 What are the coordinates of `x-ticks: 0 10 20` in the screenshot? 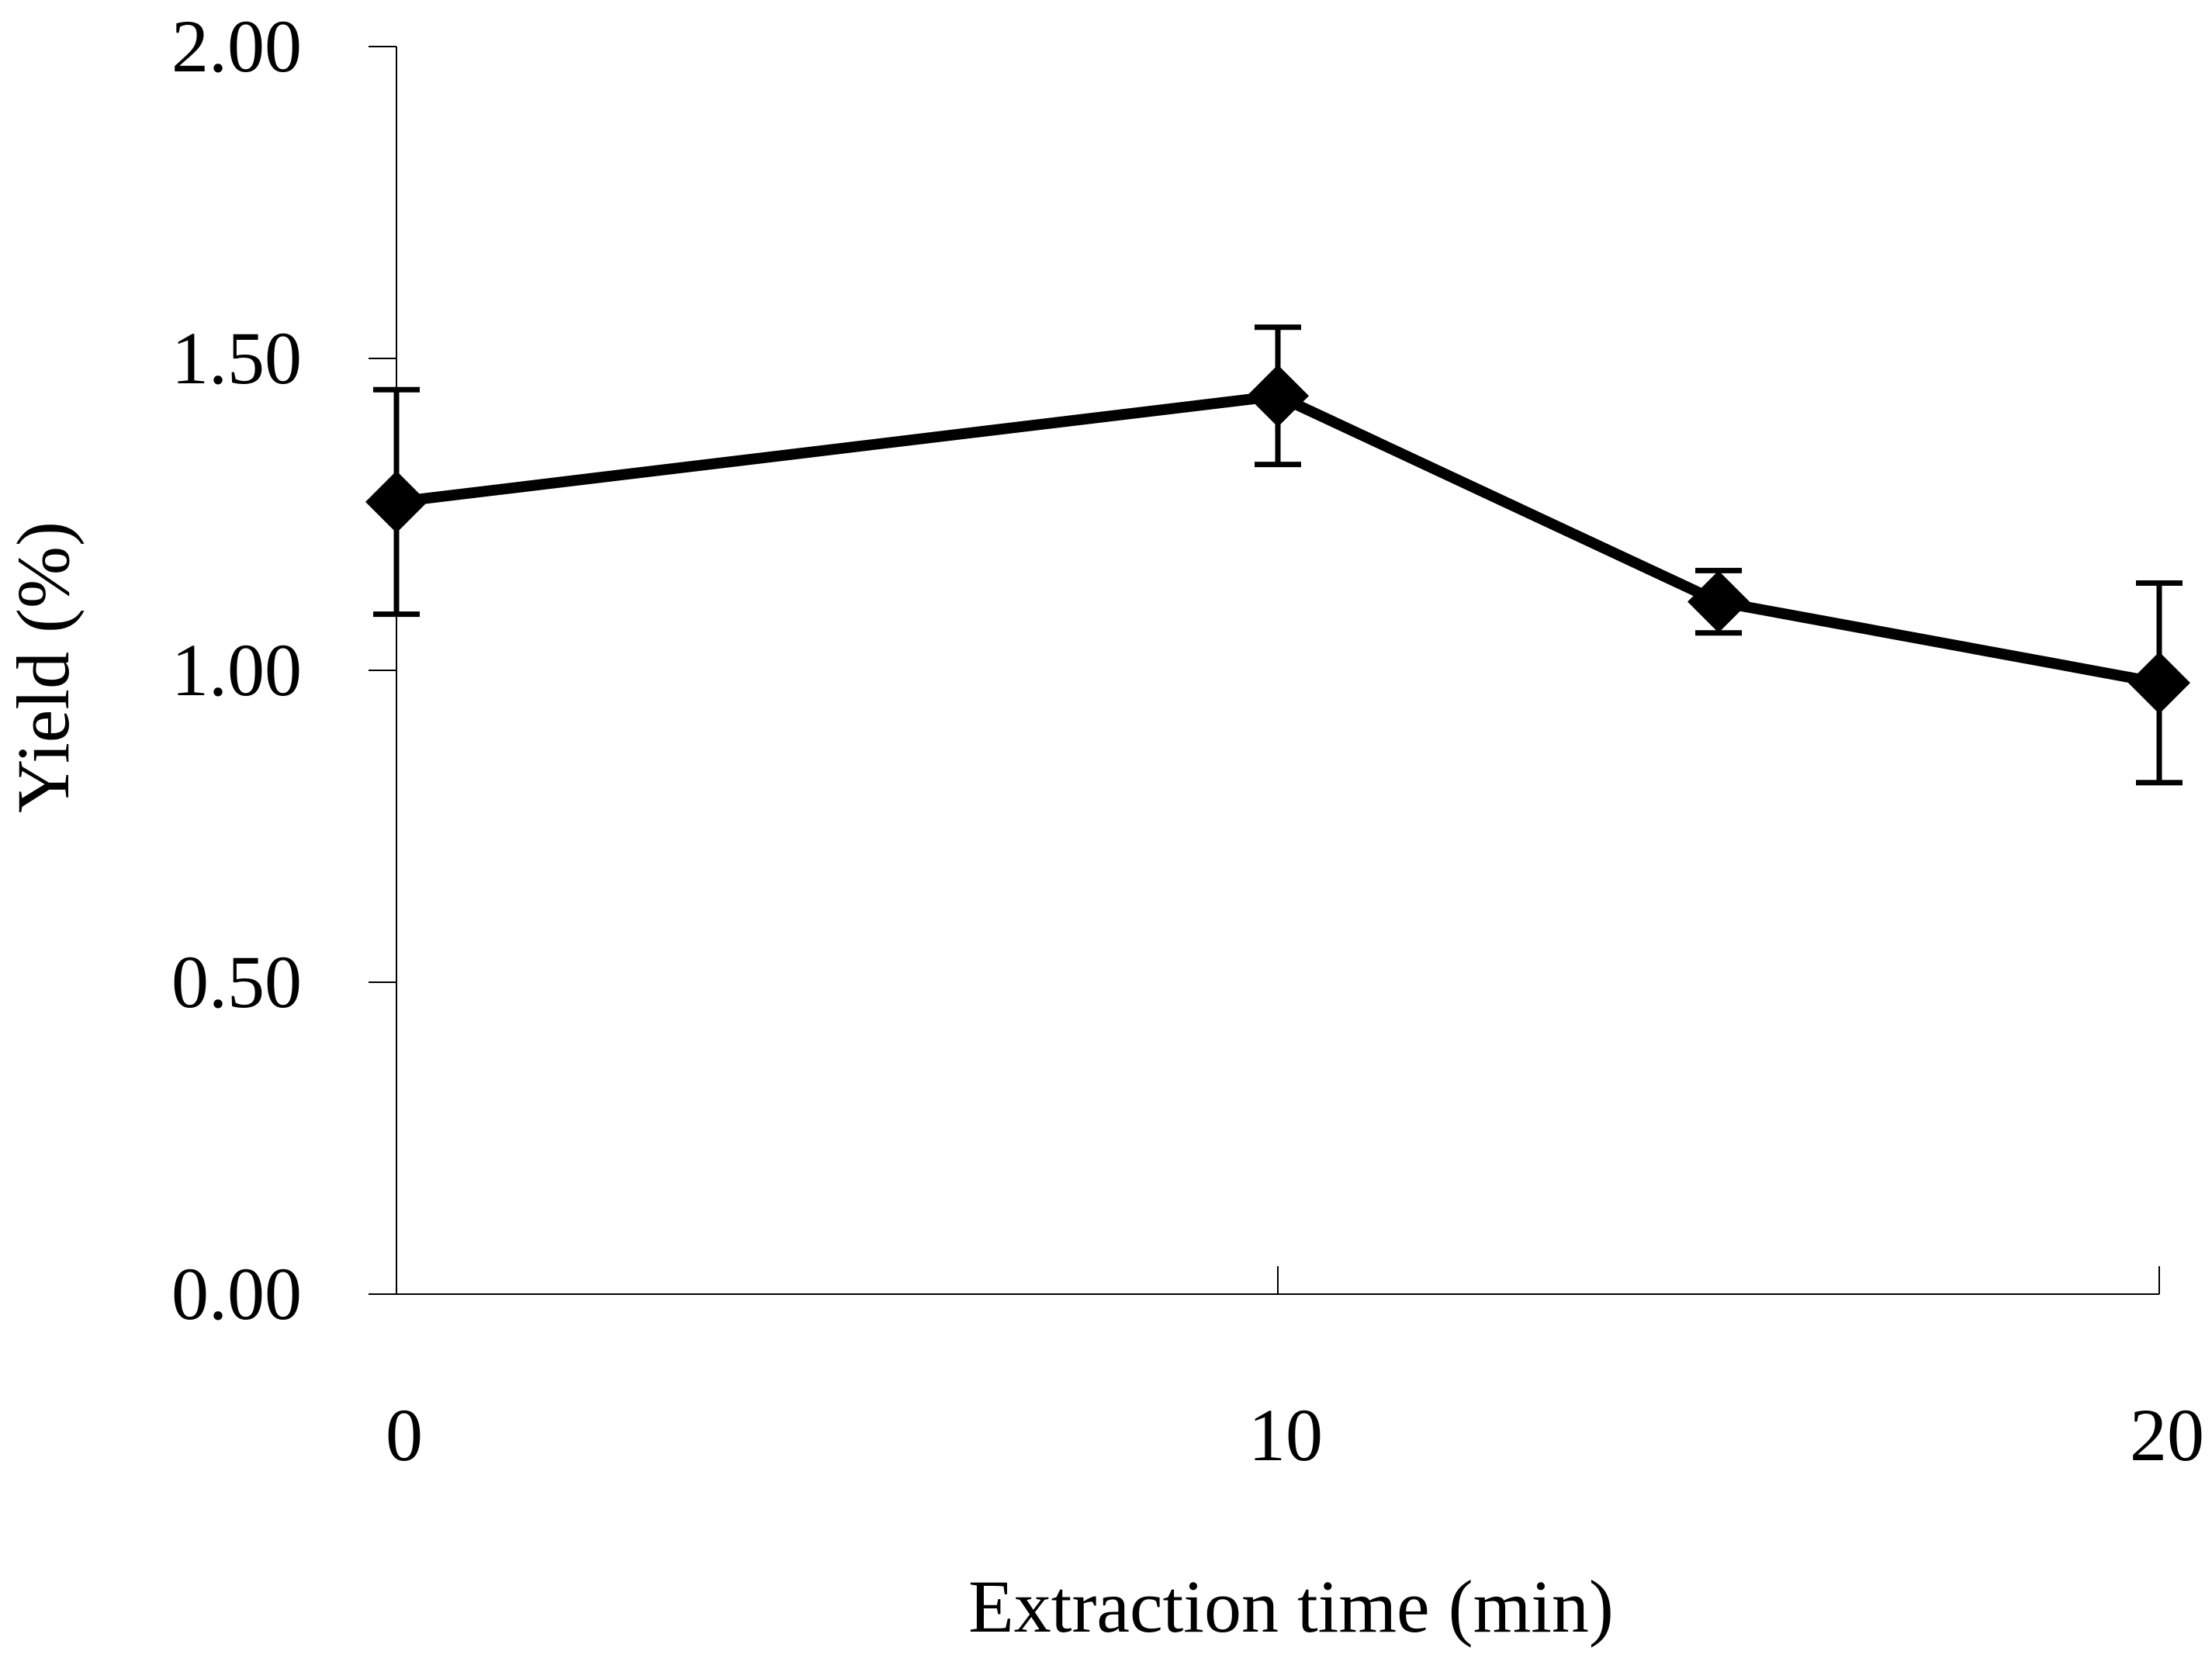 It's located at (1295, 1371).